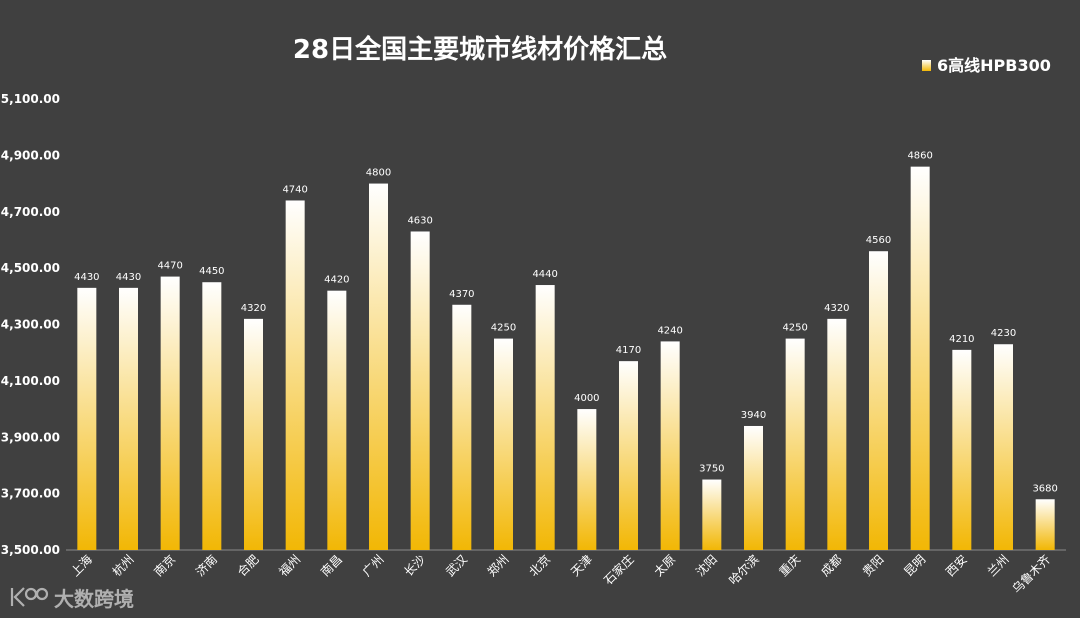 The image size is (1080, 618). I want to click on x-tick-label: 天津, so click(581, 565).